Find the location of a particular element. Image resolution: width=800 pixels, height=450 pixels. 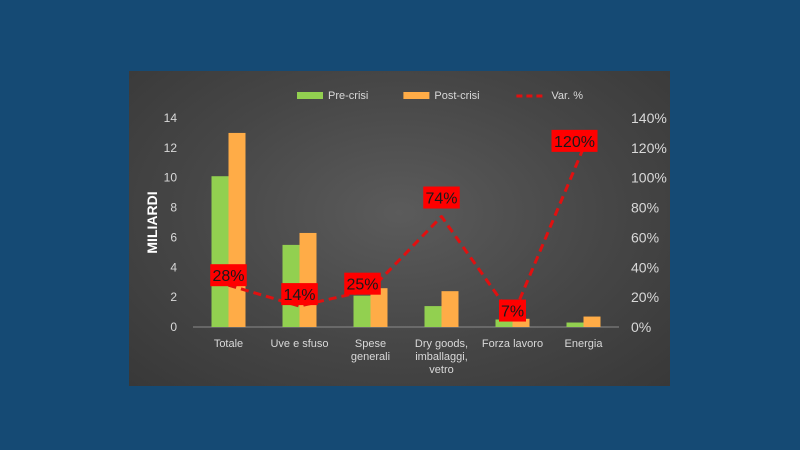

x-tick-label-line: Forza lavoro is located at coordinates (512, 344).